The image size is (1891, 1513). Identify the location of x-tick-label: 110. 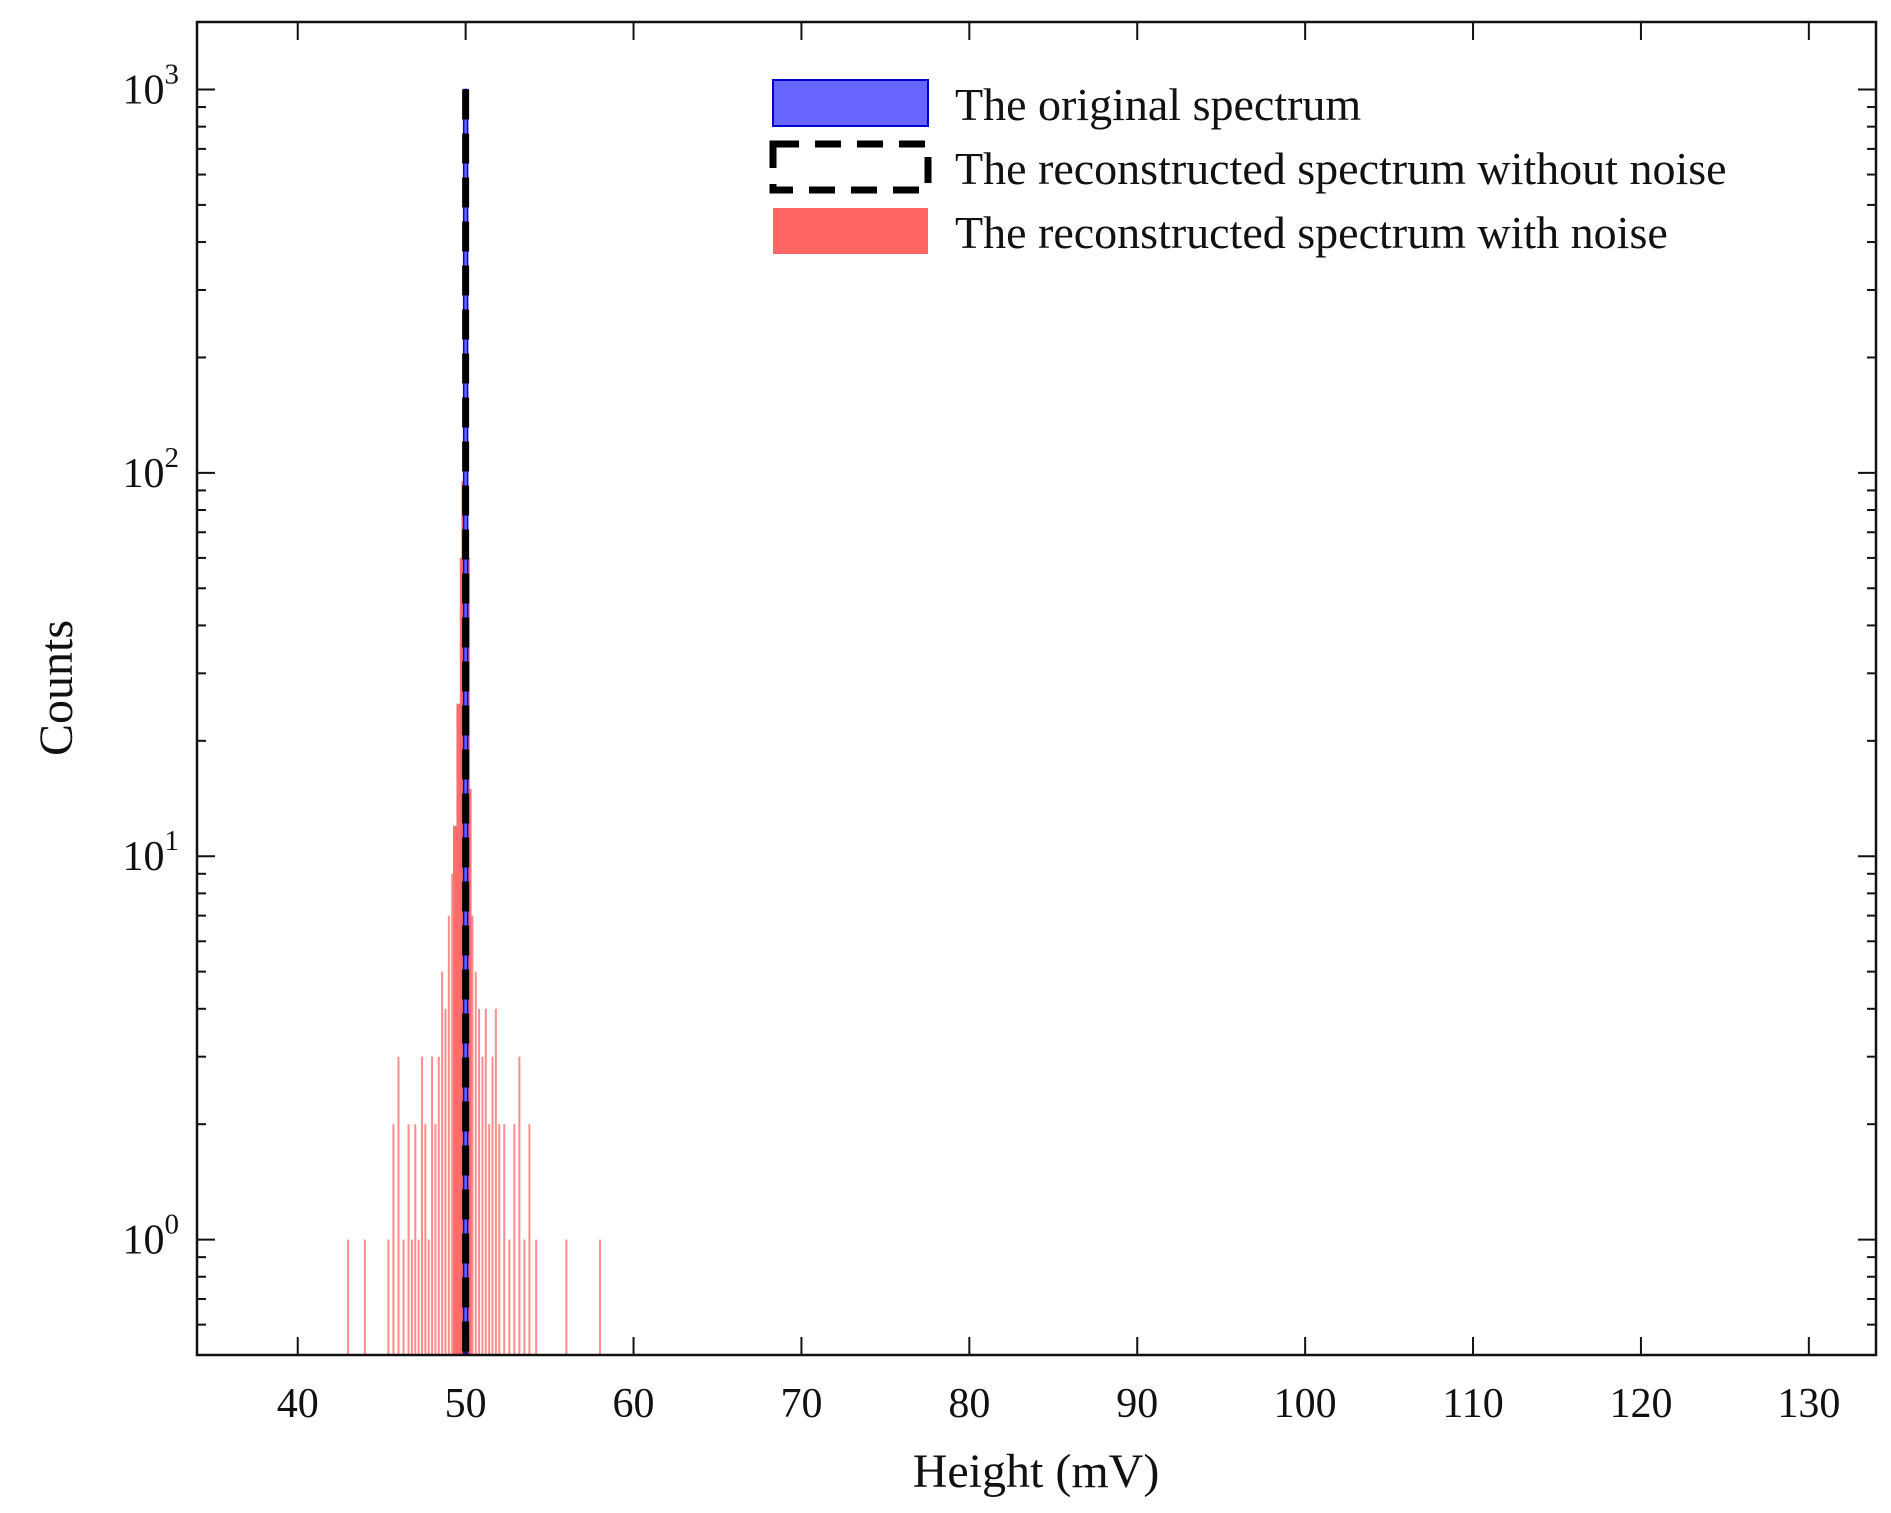
(1472, 1404).